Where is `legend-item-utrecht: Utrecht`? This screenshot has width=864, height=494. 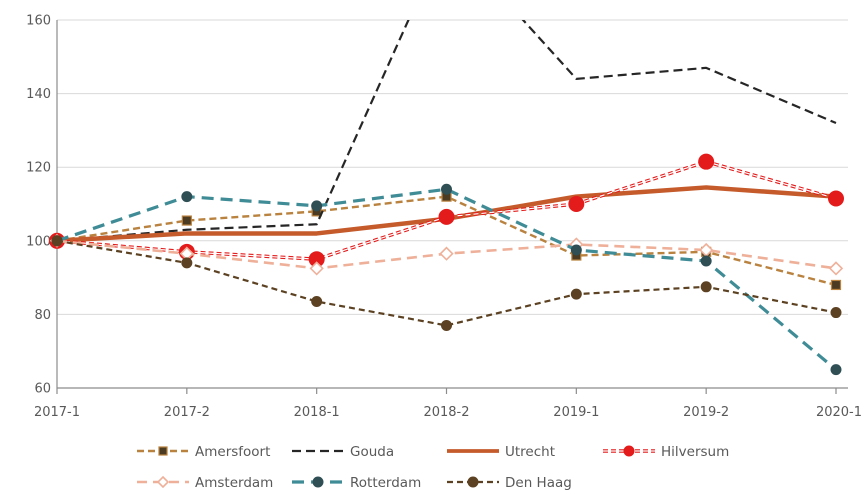 legend-item-utrecht: Utrecht is located at coordinates (501, 452).